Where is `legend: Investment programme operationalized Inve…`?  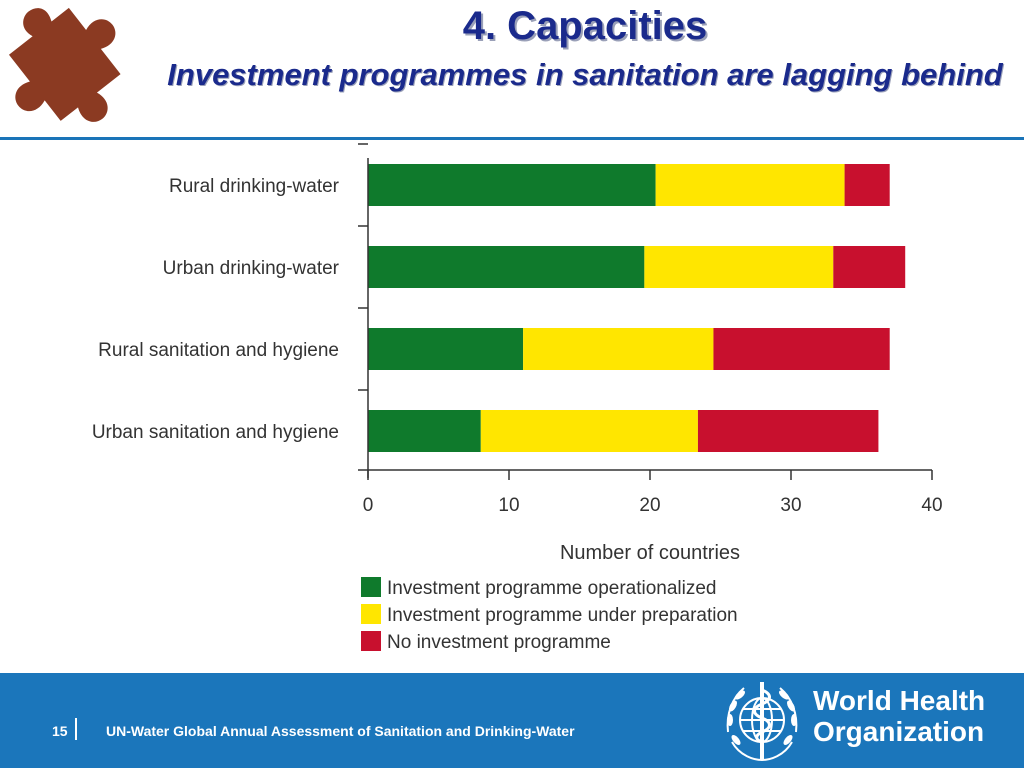
legend: Investment programme operationalized Inve… is located at coordinates (549, 615).